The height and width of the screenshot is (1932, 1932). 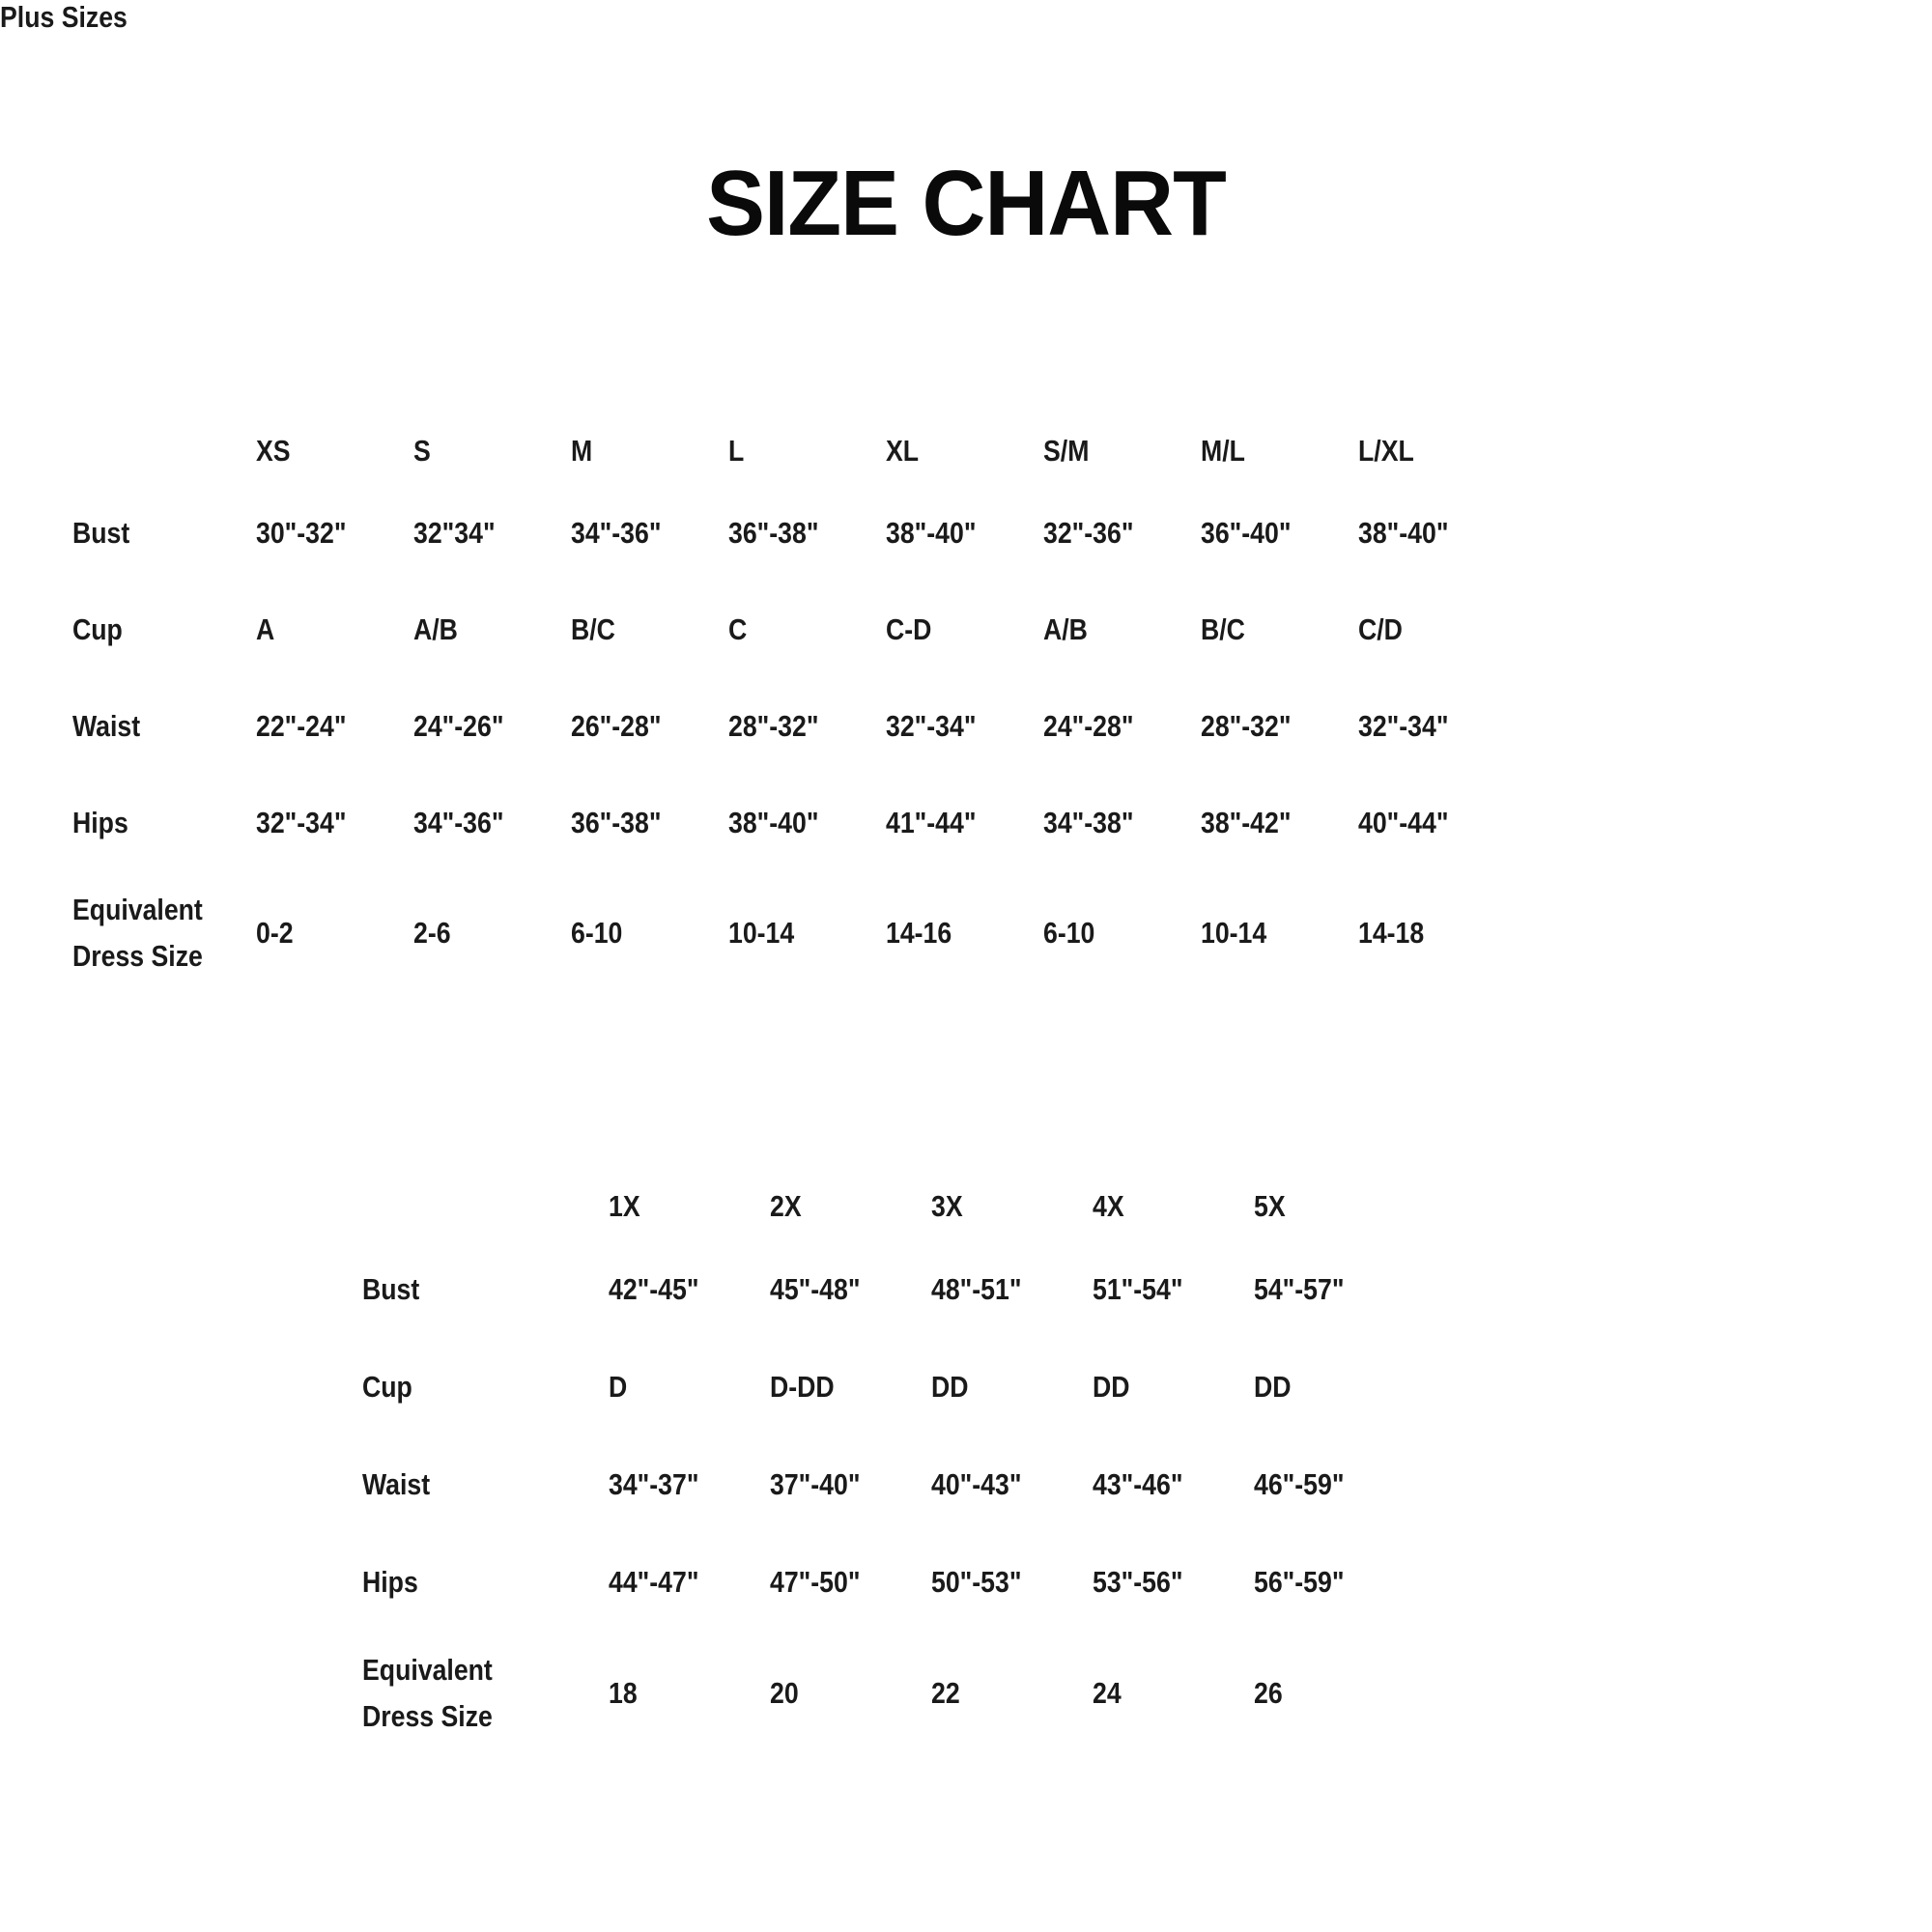 I want to click on cell-plus-waist-3x: 40"-43", so click(x=976, y=1484).